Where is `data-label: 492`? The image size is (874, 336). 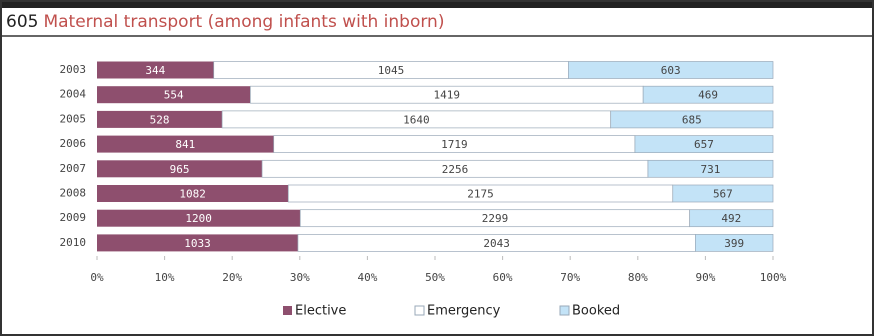
data-label: 492 is located at coordinates (731, 218).